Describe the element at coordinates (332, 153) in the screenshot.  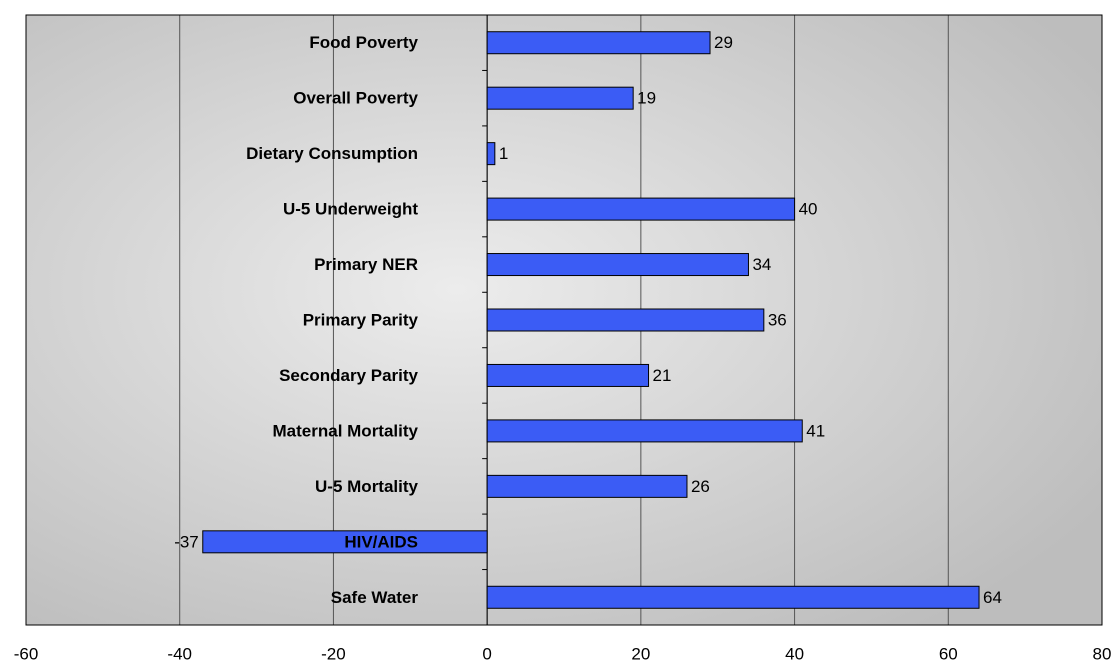
I see `category-label: Dietary Consumption` at that location.